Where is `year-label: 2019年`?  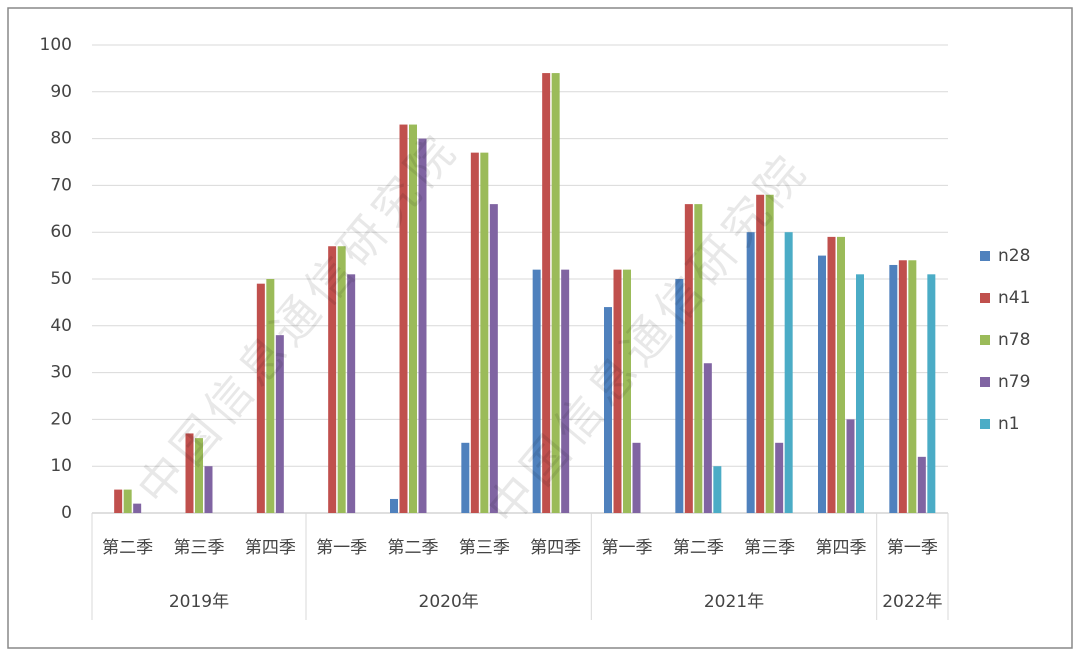
year-label: 2019年 is located at coordinates (199, 602).